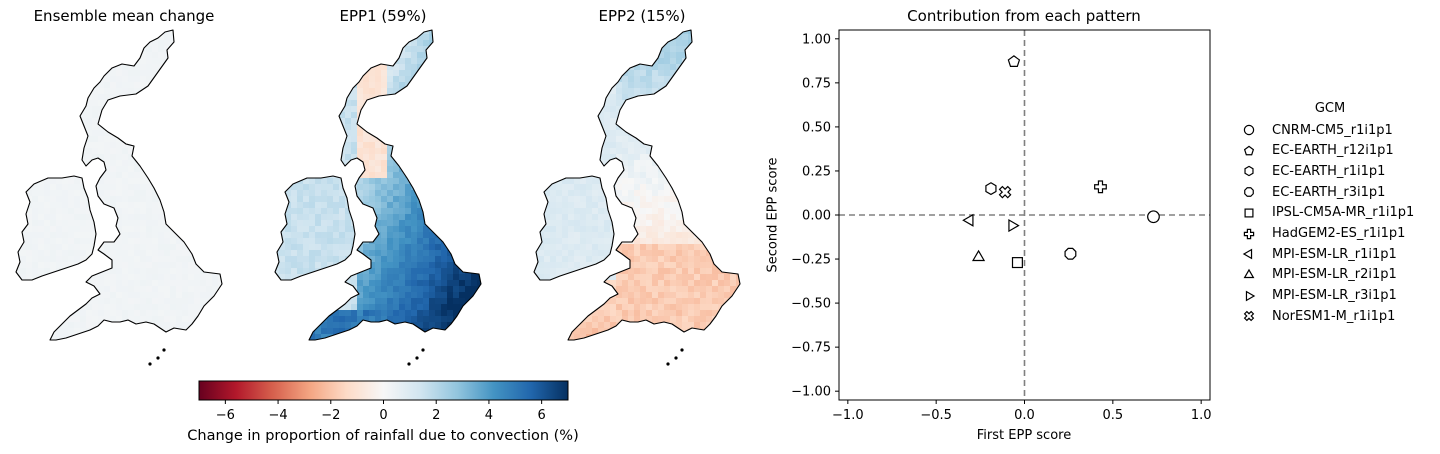 This screenshot has width=1440, height=454. I want to click on map-title-epp2: EPP2 (15%), so click(642, 16).